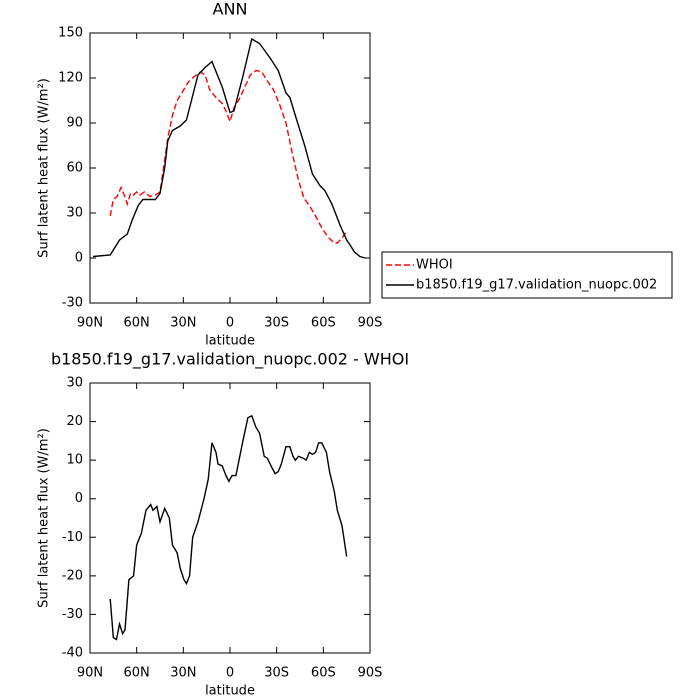  I want to click on legend-box, so click(527, 275).